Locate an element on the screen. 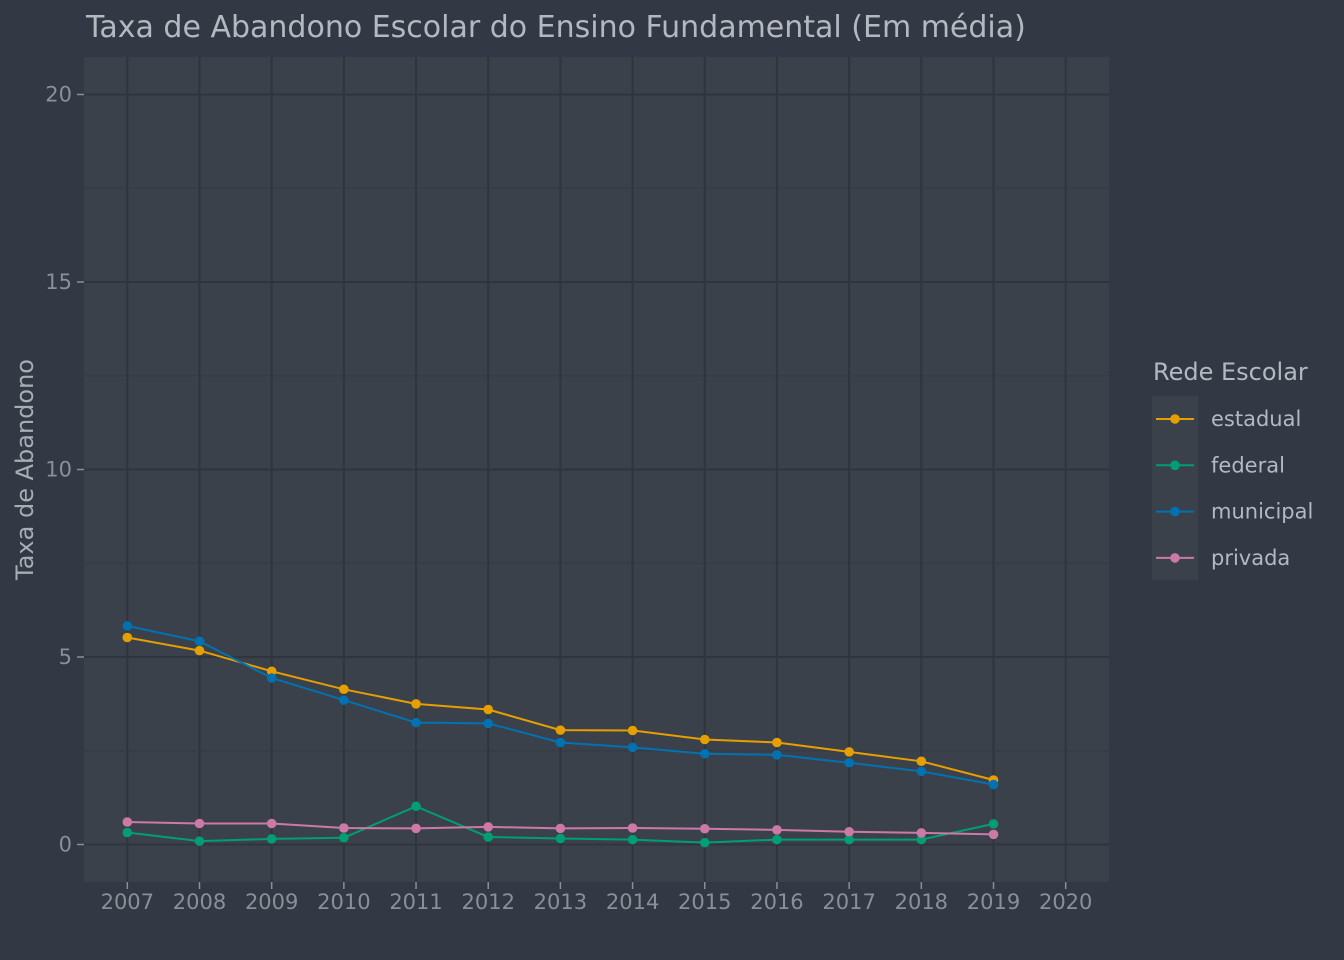  y-tick-label: 0 is located at coordinates (65, 845).